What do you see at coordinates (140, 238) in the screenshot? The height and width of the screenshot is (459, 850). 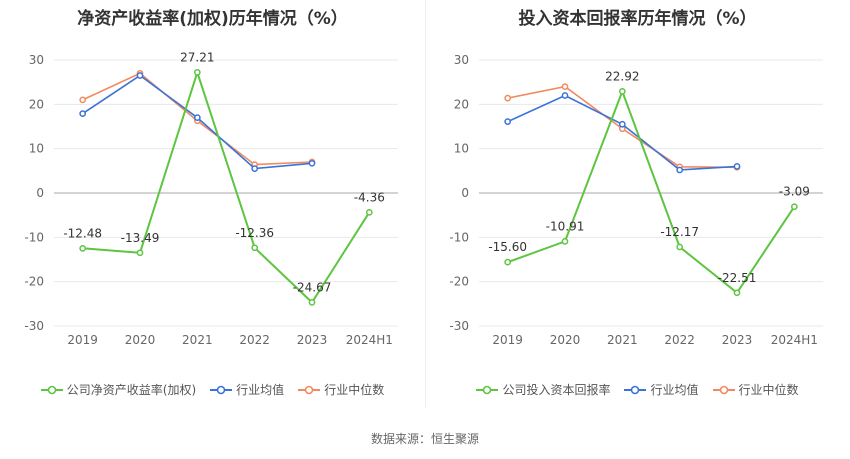 I see `data-label: -13.49` at bounding box center [140, 238].